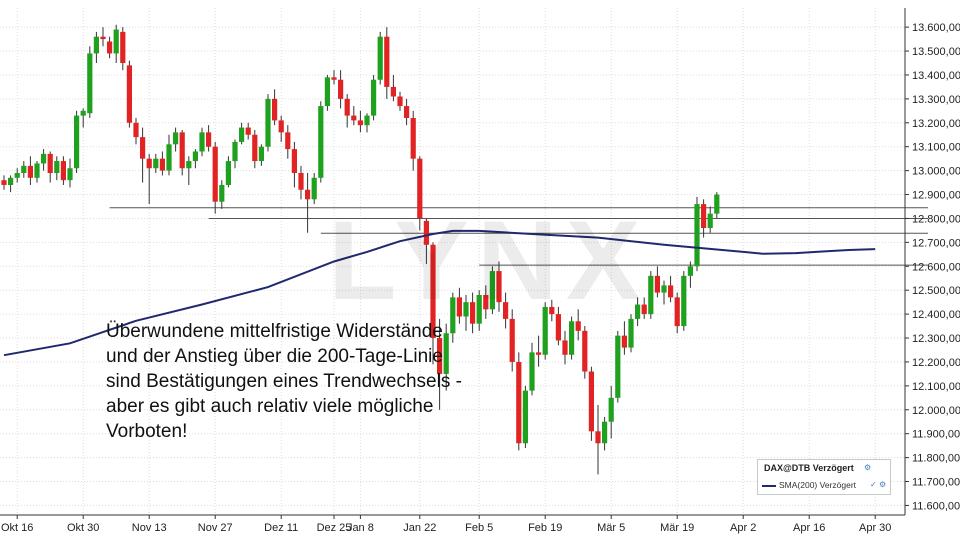 The image size is (960, 540). I want to click on check-icon: ✓, so click(873, 484).